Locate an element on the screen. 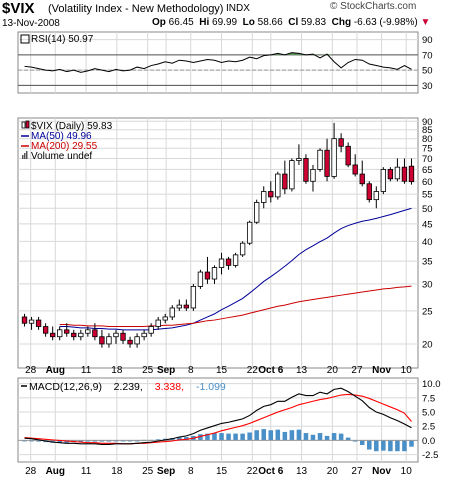  price-x-tick-label: 25 is located at coordinates (148, 370).